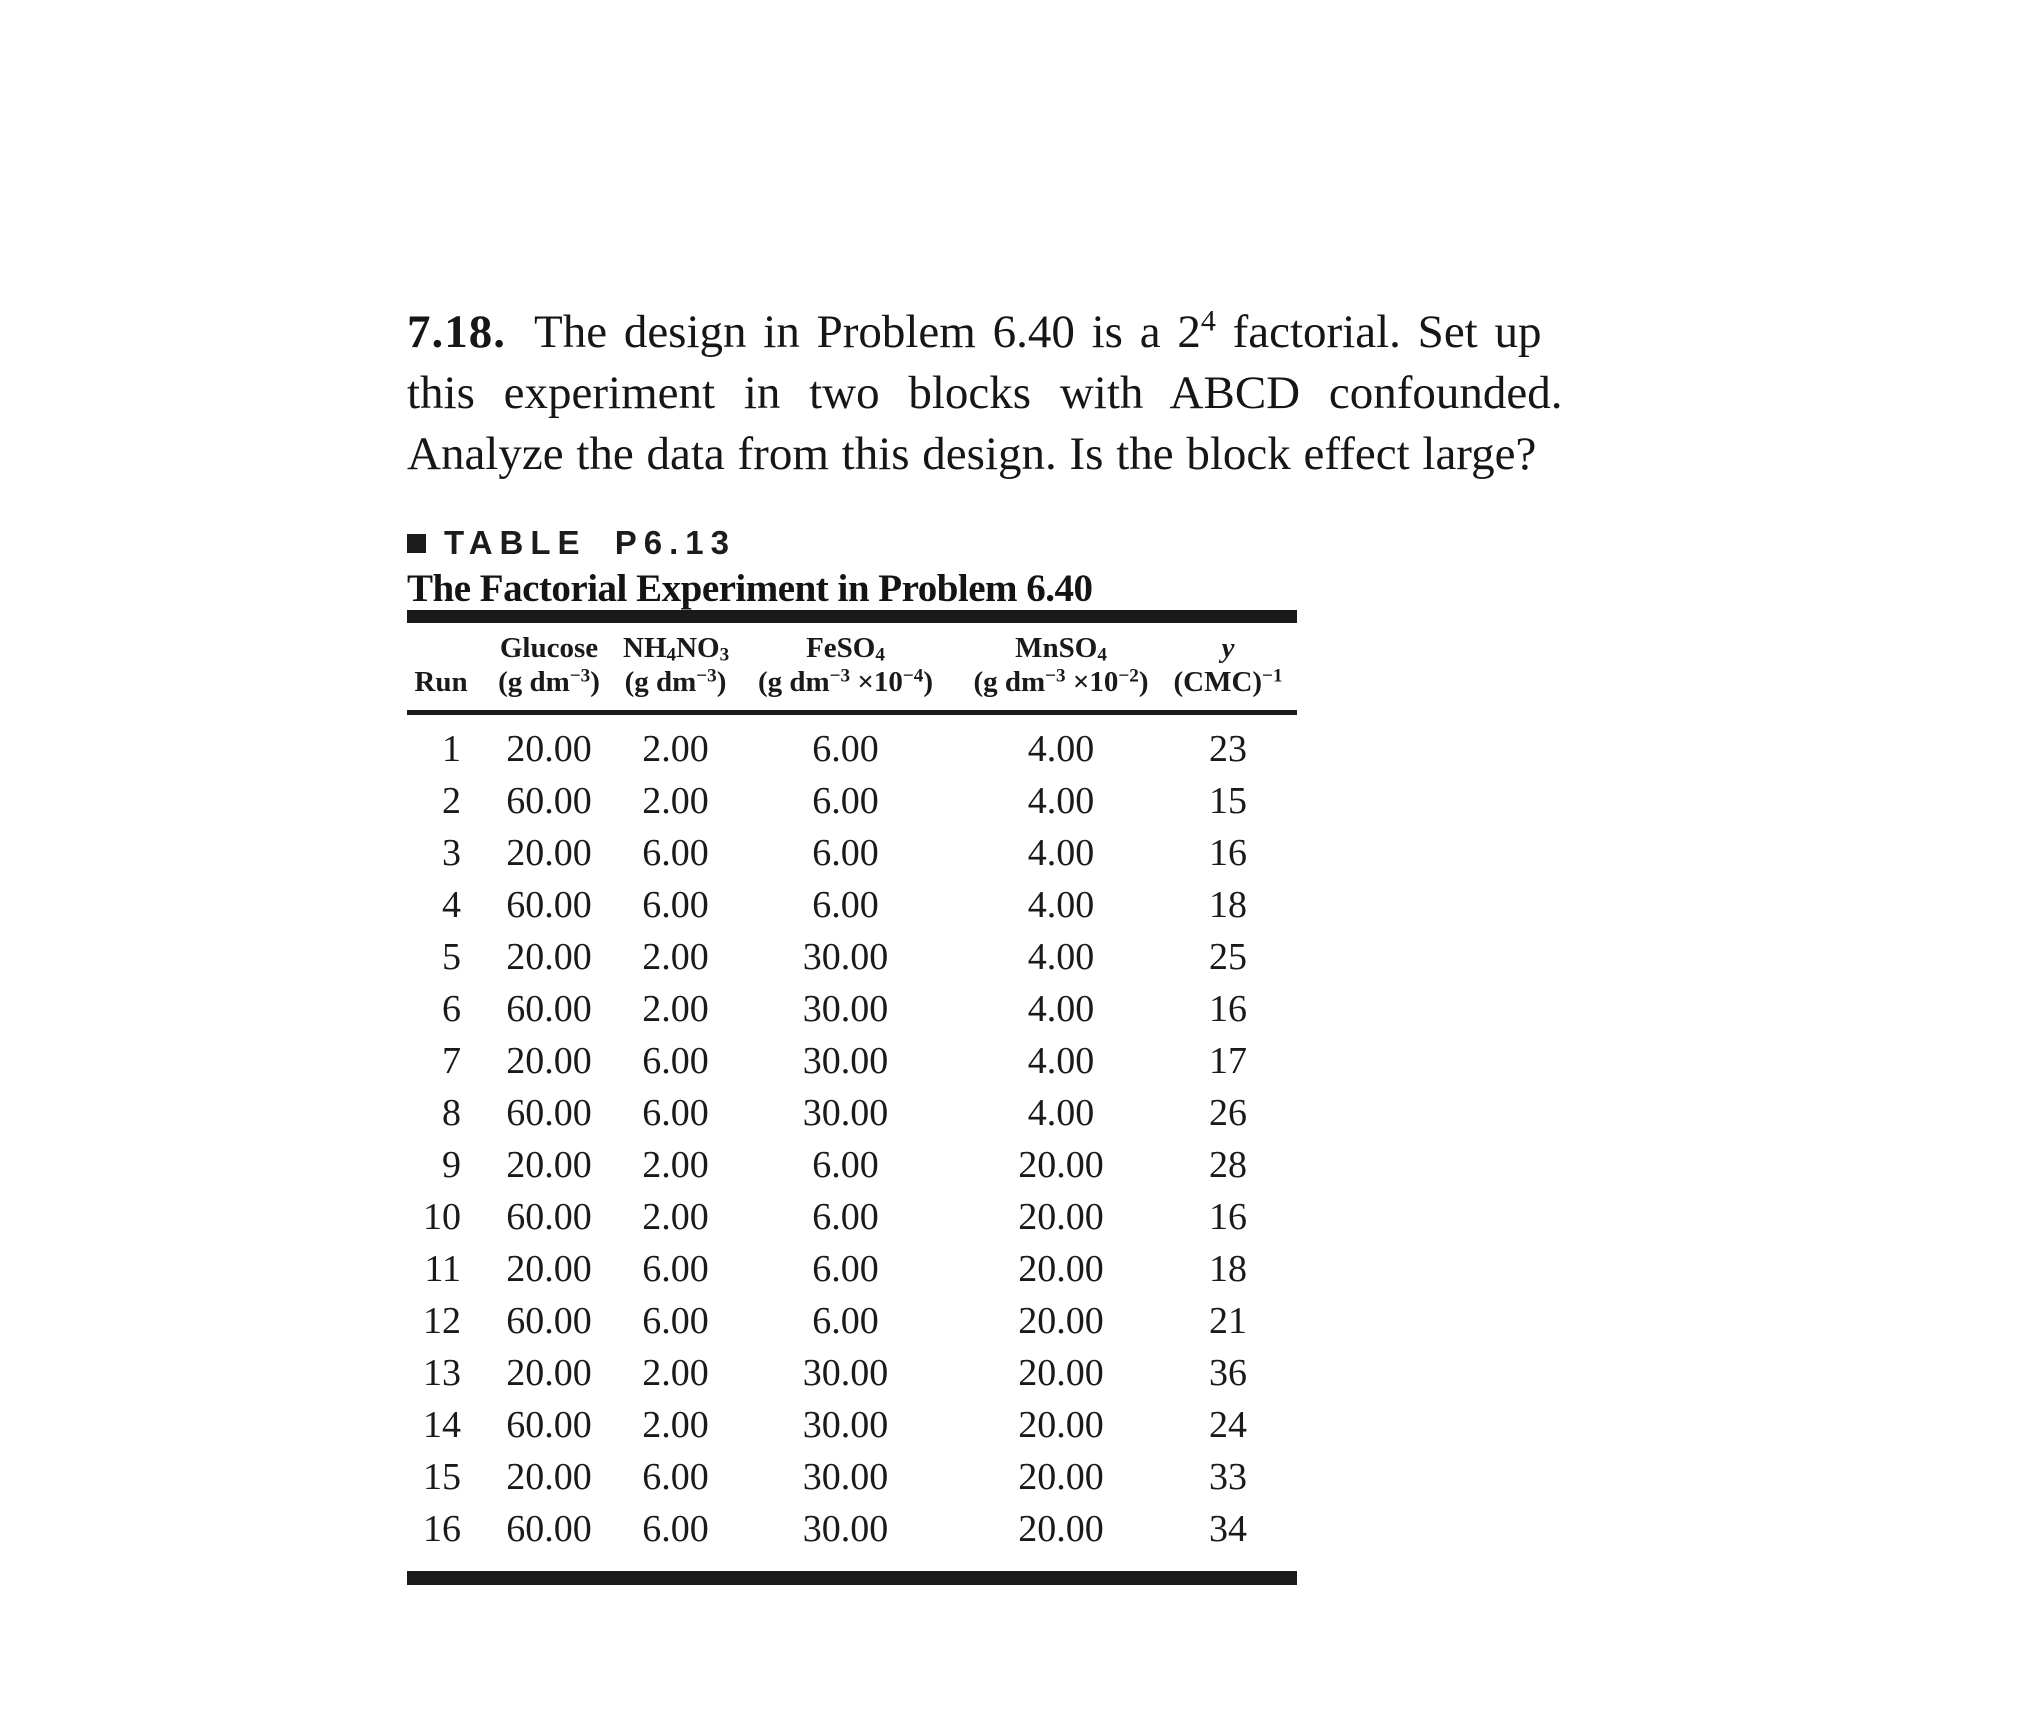 This screenshot has height=1723, width=2026. Describe the element at coordinates (1218, 682) in the screenshot. I see `y-unit-pre: (CMC)` at that location.